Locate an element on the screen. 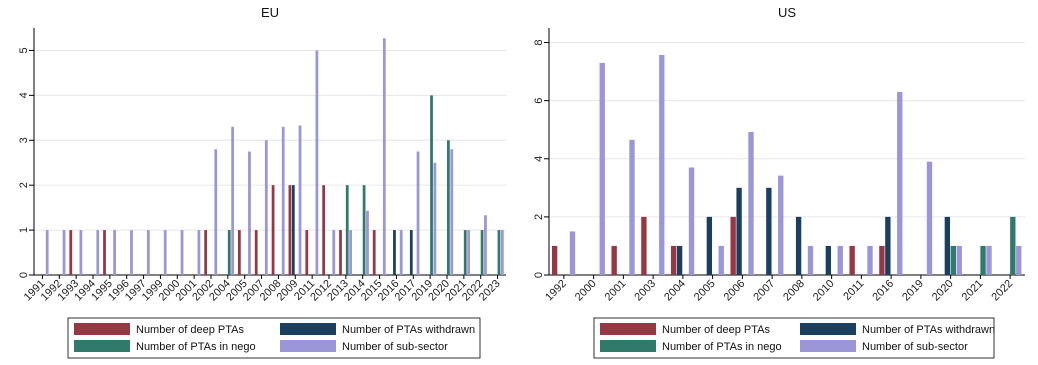 The height and width of the screenshot is (365, 1038). x-tick-label: 1992 is located at coordinates (556, 291).